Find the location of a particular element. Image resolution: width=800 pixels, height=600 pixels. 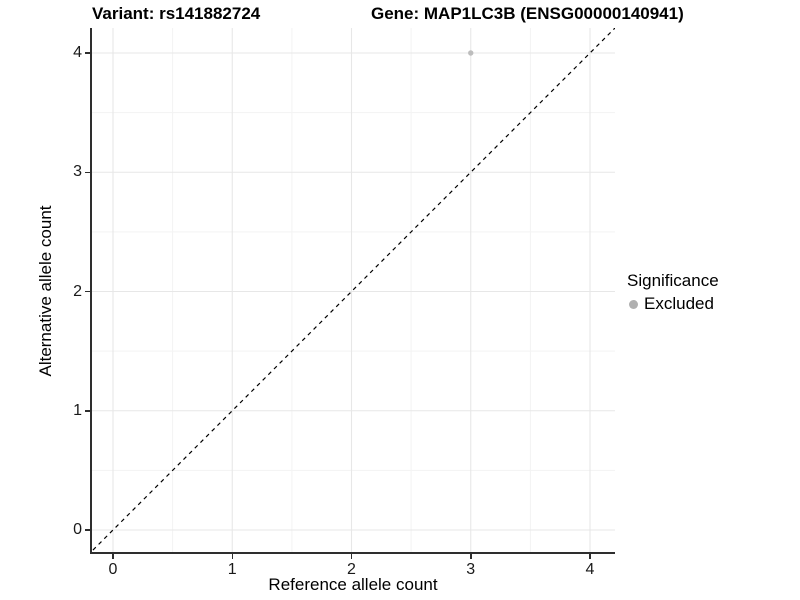

x-tick-label: 3 is located at coordinates (471, 569).